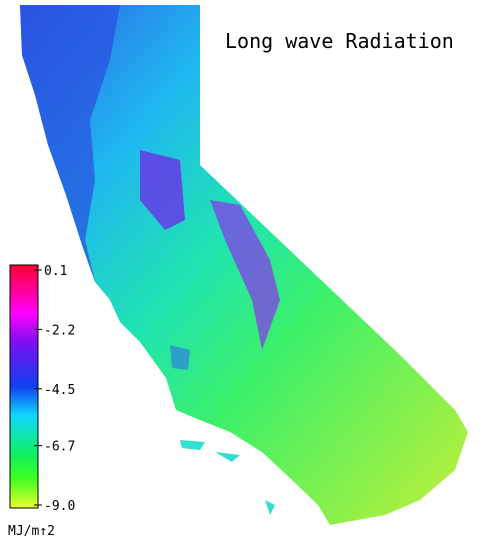  What do you see at coordinates (59, 330) in the screenshot?
I see `colorbar-tick-label: -2.2` at bounding box center [59, 330].